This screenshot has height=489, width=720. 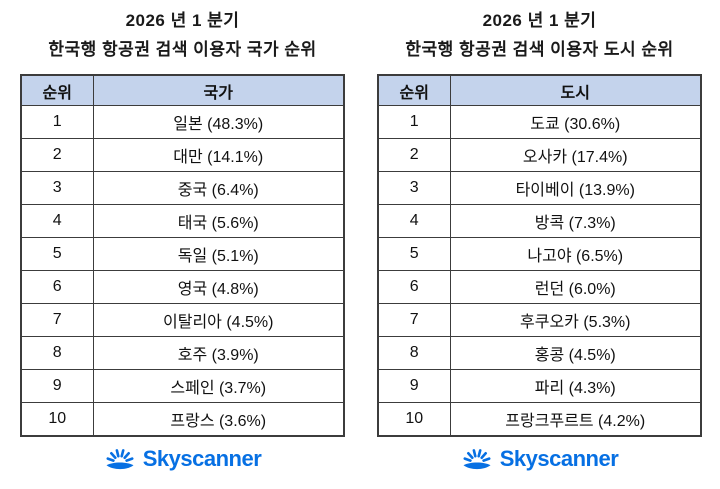 I want to click on table-row: 8 호주 (3.9%), so click(x=182, y=353).